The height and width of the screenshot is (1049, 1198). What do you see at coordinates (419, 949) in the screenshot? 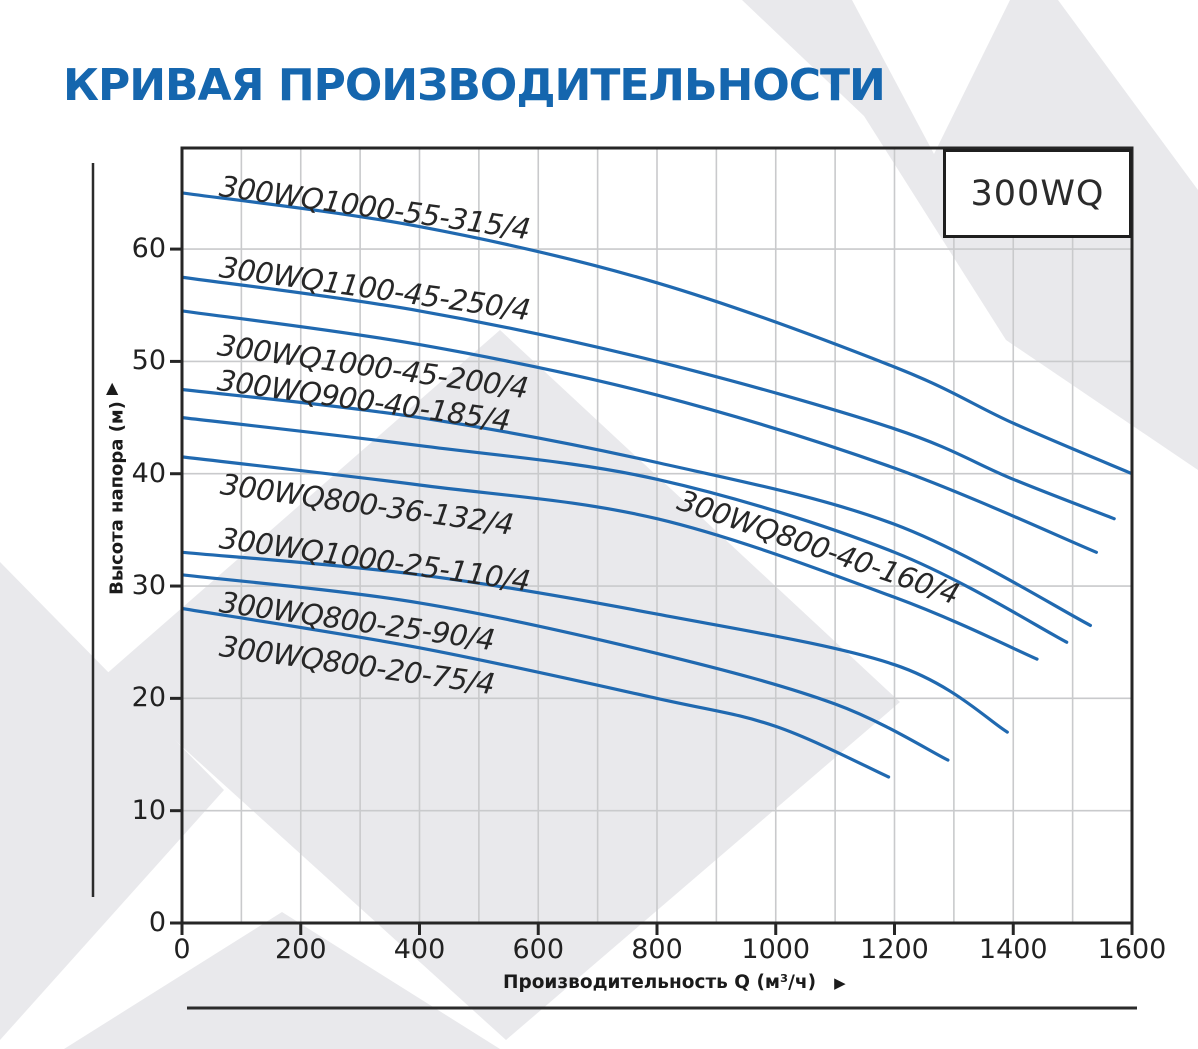
I see `x-tick-label: 400` at bounding box center [419, 949].